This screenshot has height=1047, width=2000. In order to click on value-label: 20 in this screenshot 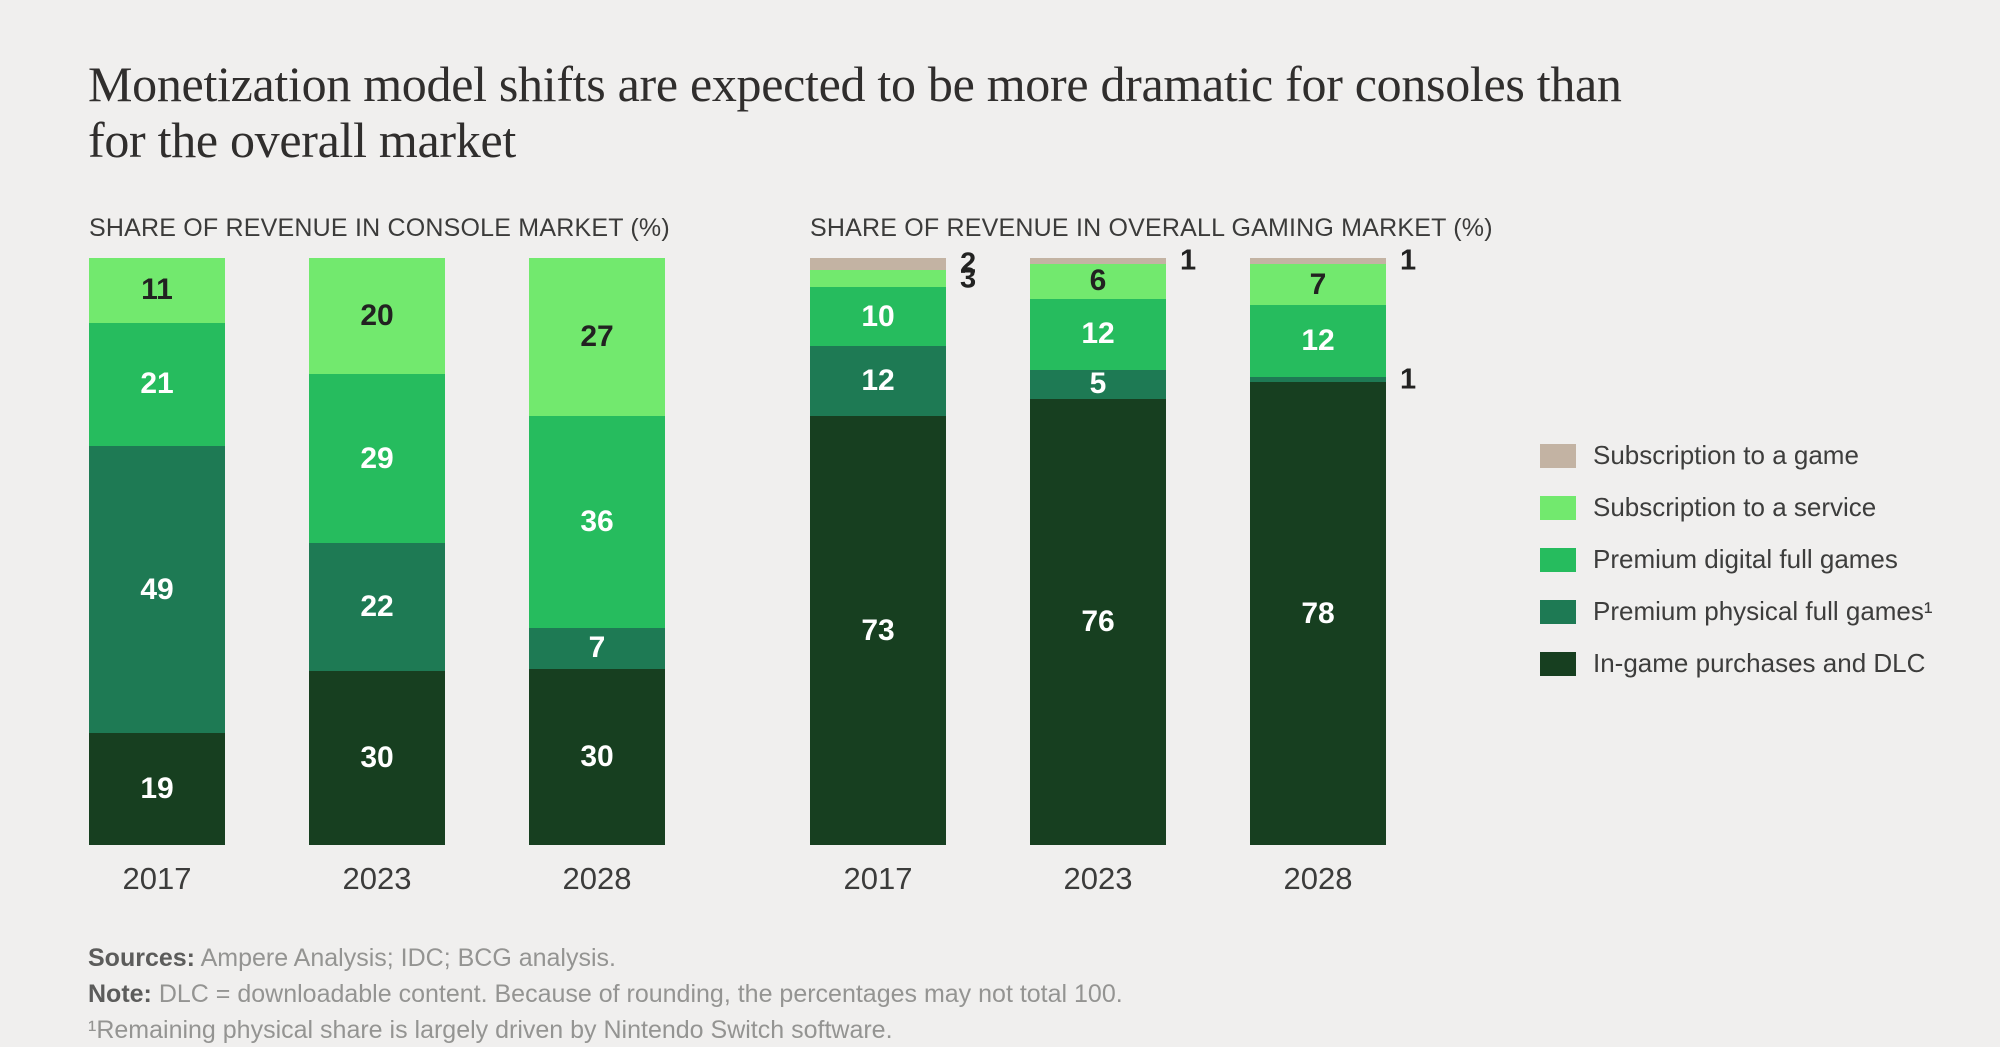, I will do `click(377, 316)`.